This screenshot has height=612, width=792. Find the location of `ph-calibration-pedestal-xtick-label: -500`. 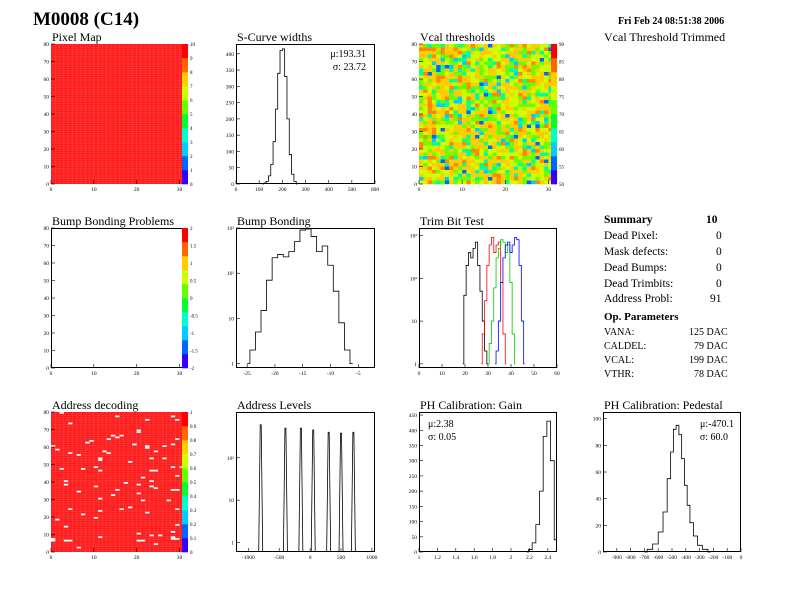

ph-calibration-pedestal-xtick-label: -500 is located at coordinates (672, 558).